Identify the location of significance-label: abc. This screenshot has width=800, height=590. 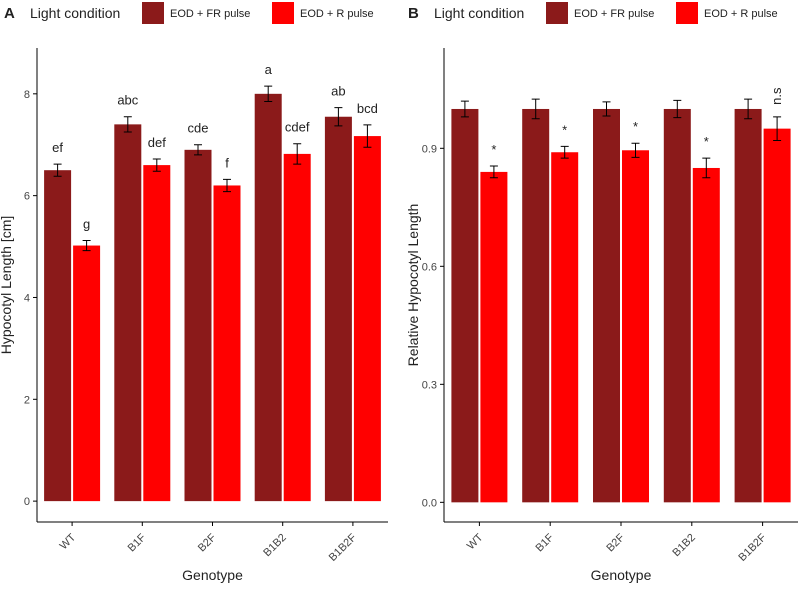
(127, 100).